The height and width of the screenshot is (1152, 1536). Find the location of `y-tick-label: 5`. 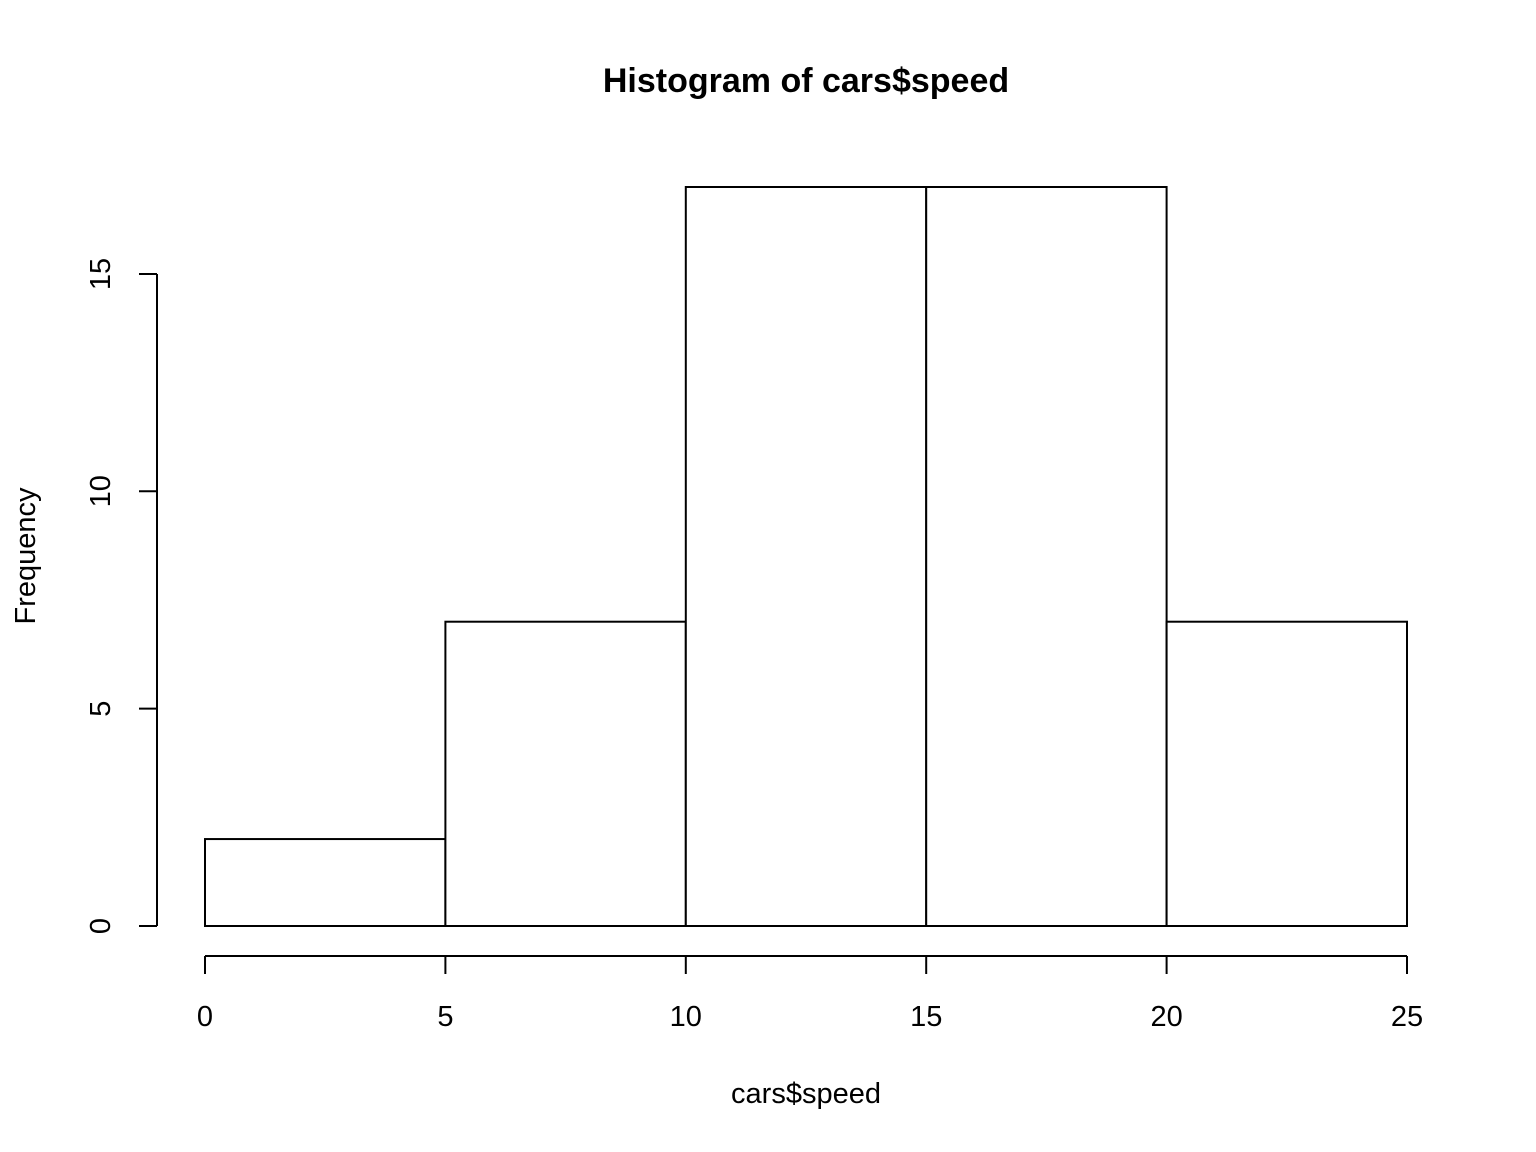

y-tick-label: 5 is located at coordinates (101, 709).